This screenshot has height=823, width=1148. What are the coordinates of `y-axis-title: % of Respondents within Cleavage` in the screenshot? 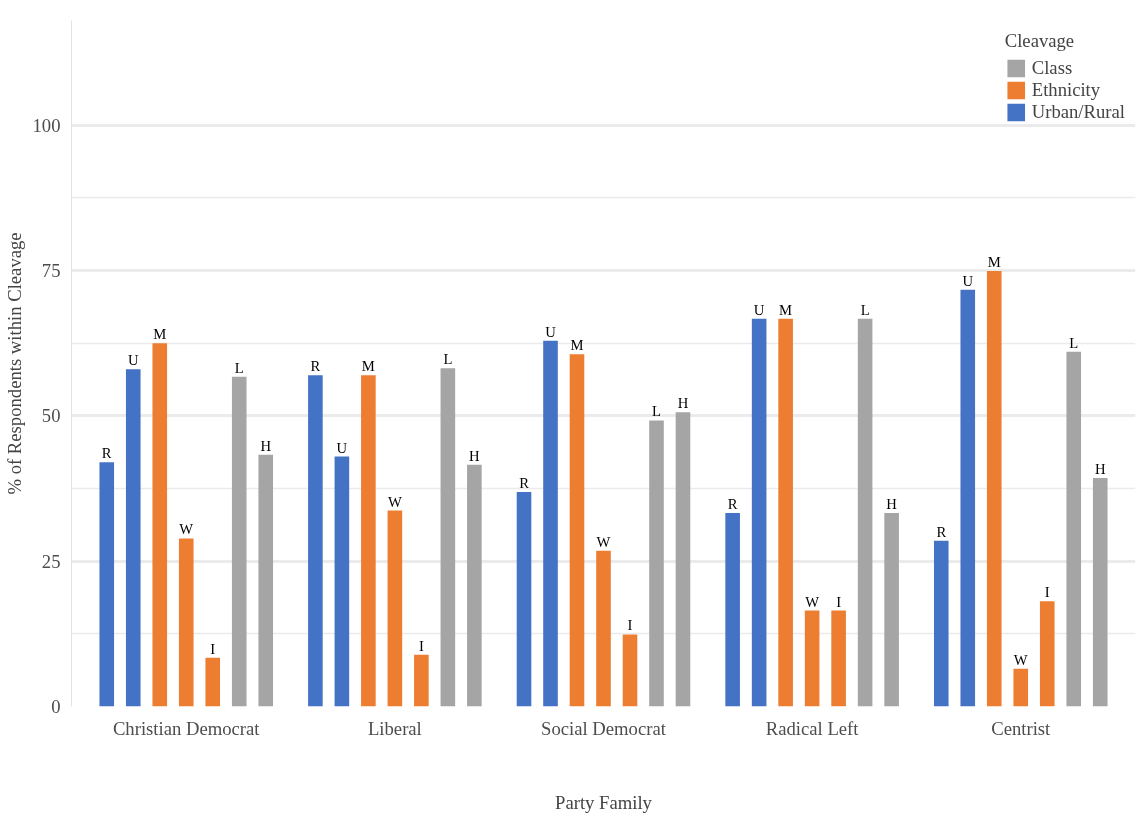 It's located at (14, 363).